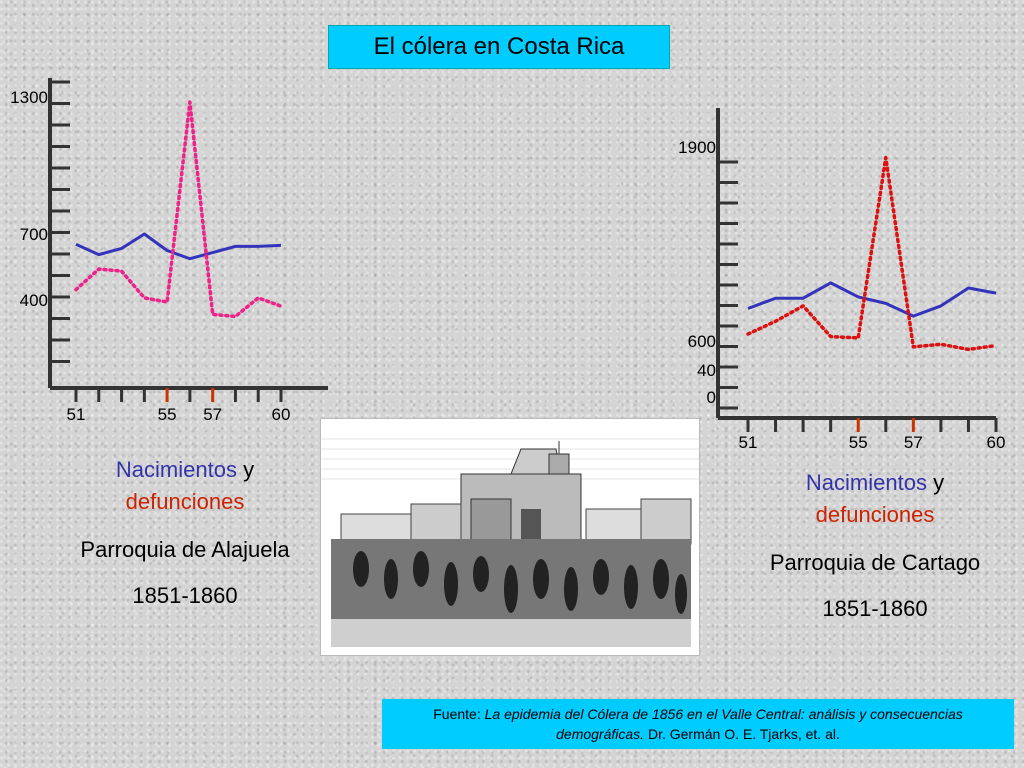 The image size is (1024, 768). I want to click on slide-title: El cólera en Costa Rica, so click(499, 47).